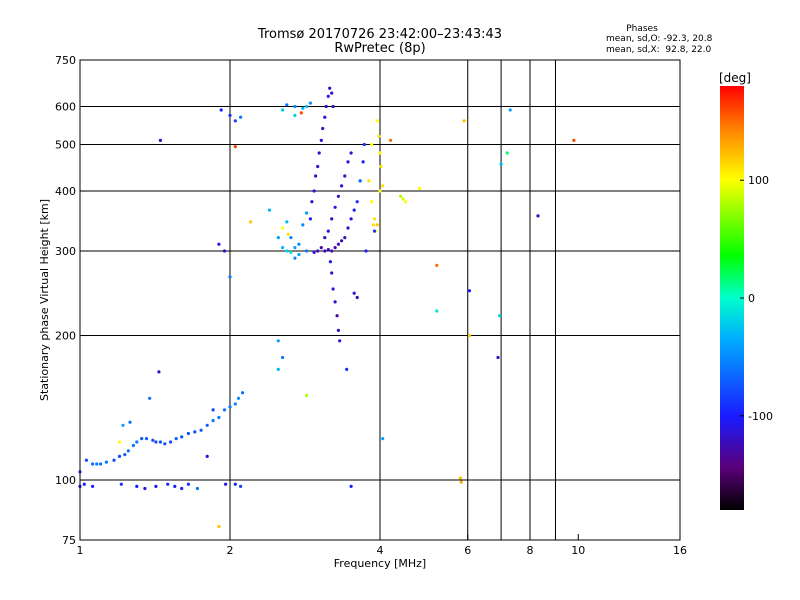  What do you see at coordinates (467, 550) in the screenshot?
I see `x-tick-label: 6` at bounding box center [467, 550].